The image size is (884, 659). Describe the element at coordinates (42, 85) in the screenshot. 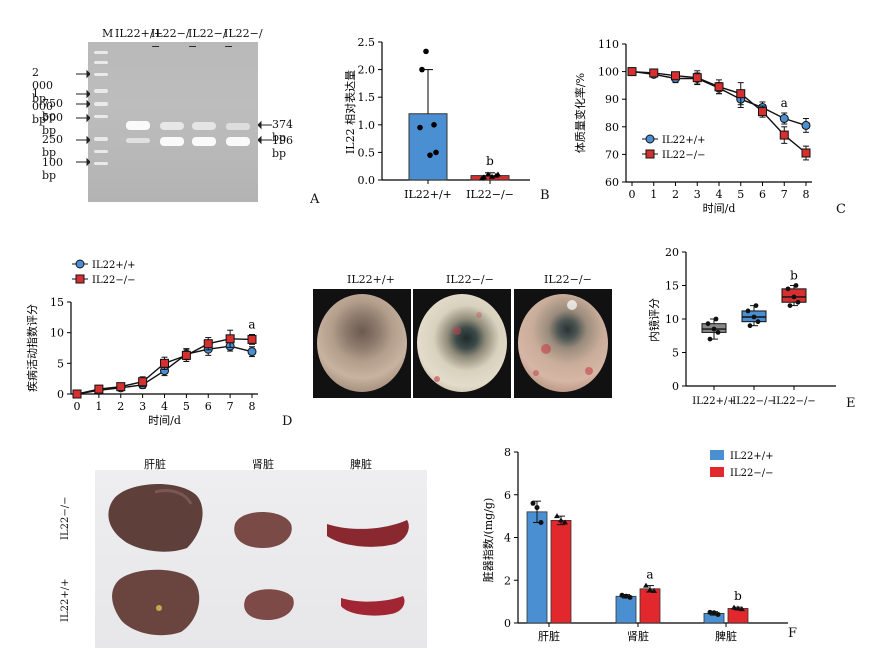

I see `ladder-2000: 2 000 bp` at that location.